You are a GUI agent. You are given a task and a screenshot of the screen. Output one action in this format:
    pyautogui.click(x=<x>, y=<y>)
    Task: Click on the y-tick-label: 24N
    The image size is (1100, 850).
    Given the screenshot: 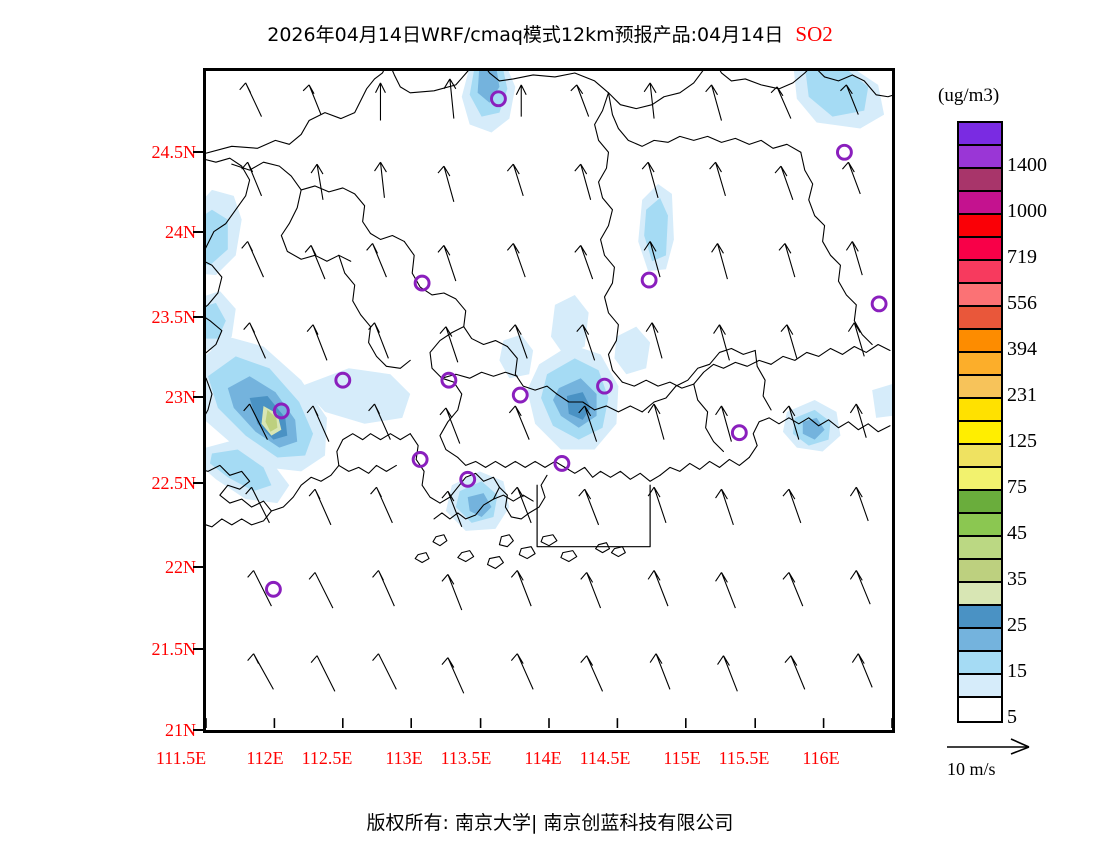 What is the action you would take?
    pyautogui.click(x=180, y=232)
    